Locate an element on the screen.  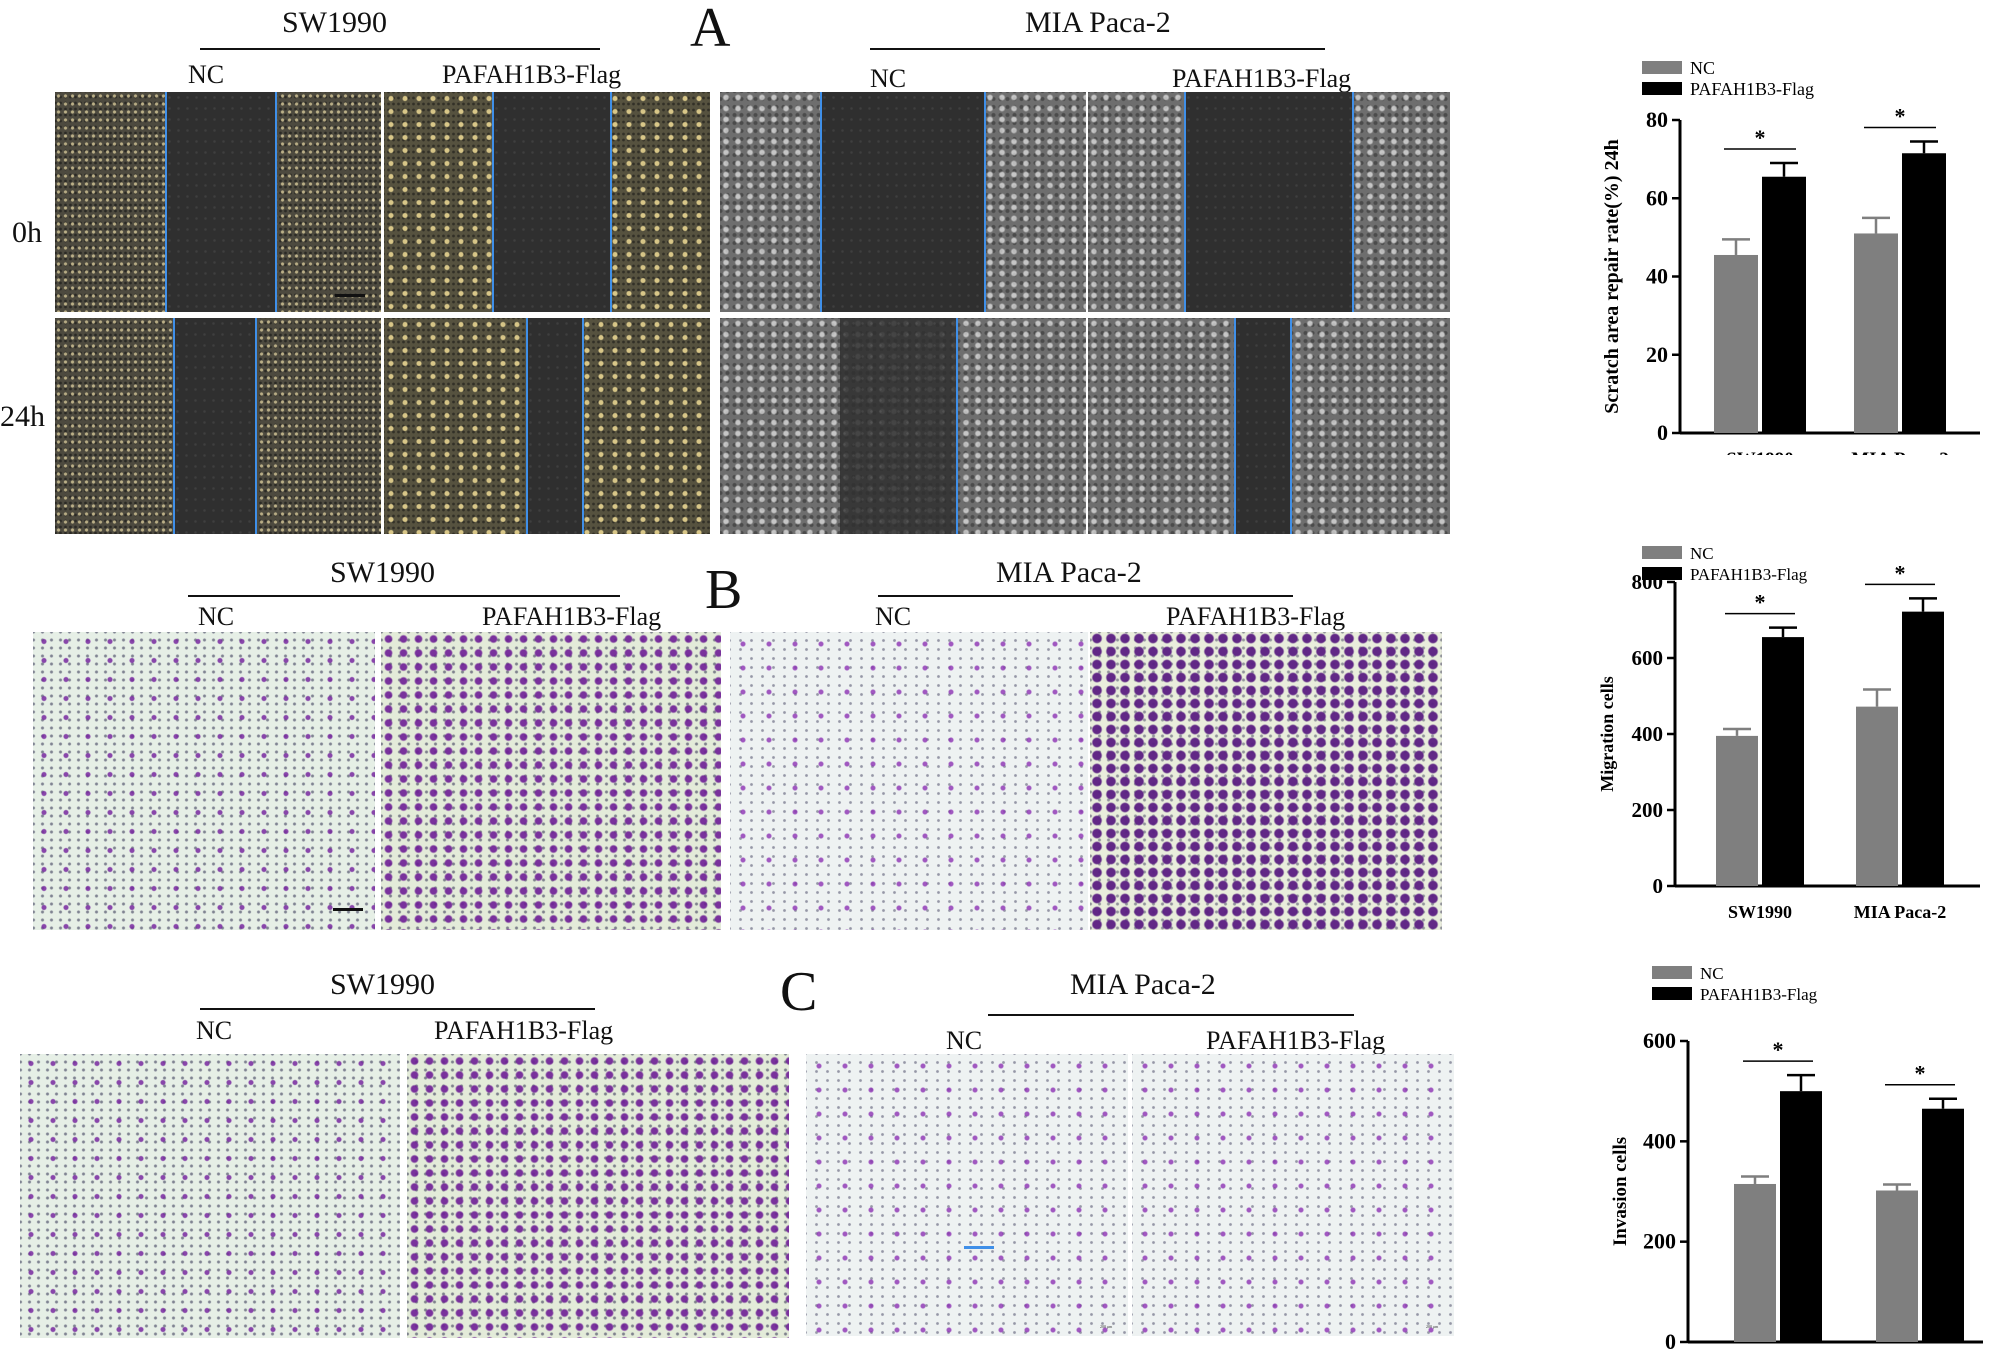
panel-a-group-mia: MIA Paca-2 is located at coordinates (1098, 22).